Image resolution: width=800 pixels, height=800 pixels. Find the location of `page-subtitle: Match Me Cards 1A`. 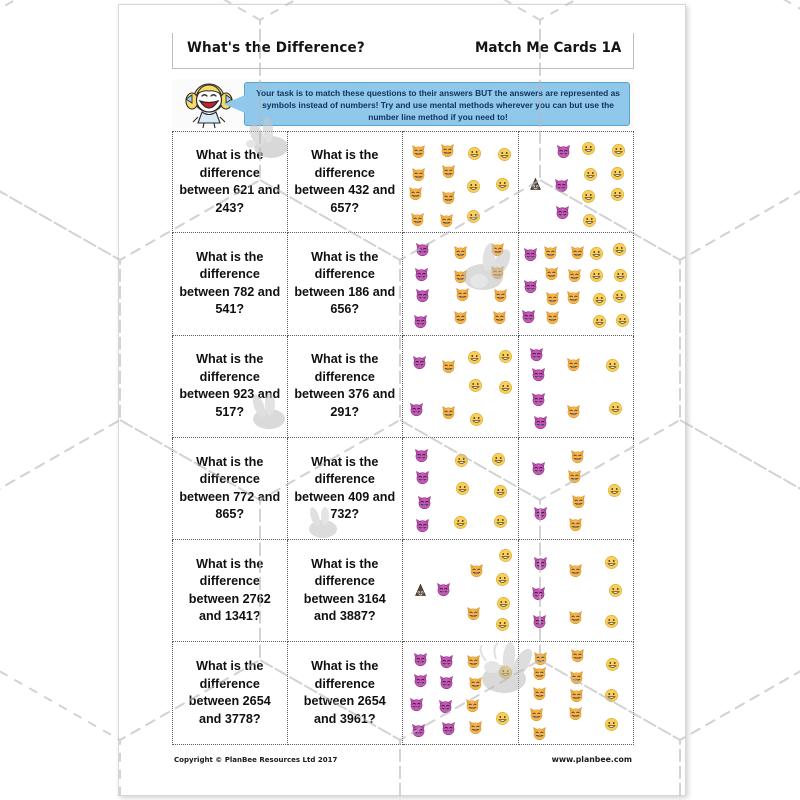

page-subtitle: Match Me Cards 1A is located at coordinates (547, 48).